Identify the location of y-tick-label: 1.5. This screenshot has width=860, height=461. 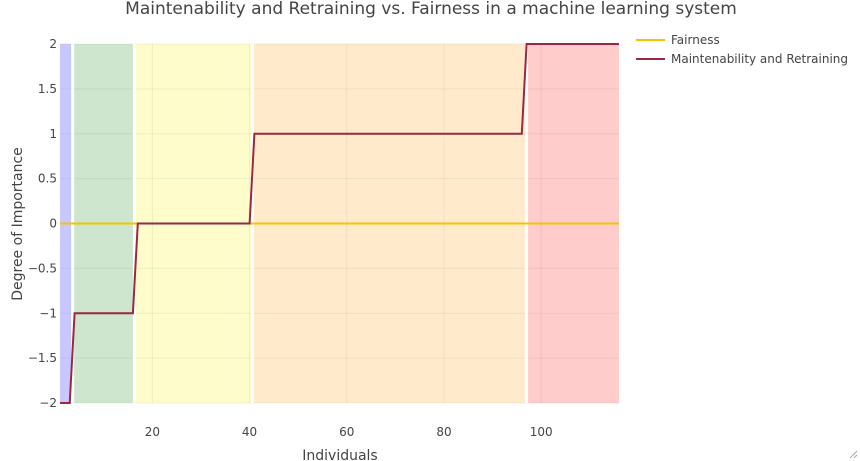
(47, 89).